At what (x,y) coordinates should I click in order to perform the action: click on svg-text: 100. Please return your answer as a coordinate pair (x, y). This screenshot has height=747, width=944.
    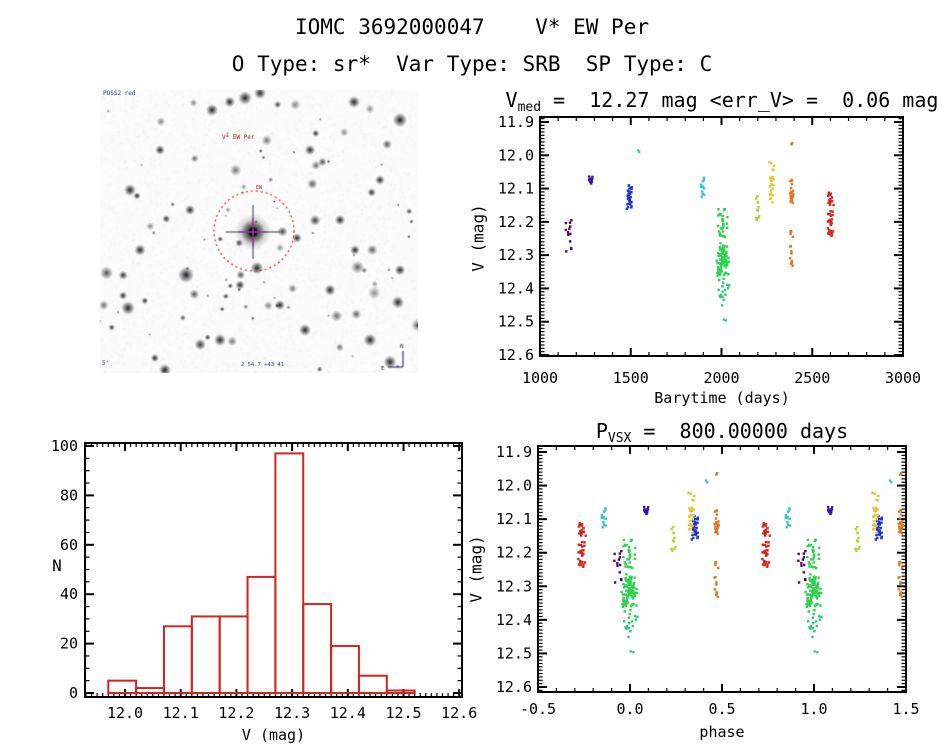
    Looking at the image, I should click on (64, 446).